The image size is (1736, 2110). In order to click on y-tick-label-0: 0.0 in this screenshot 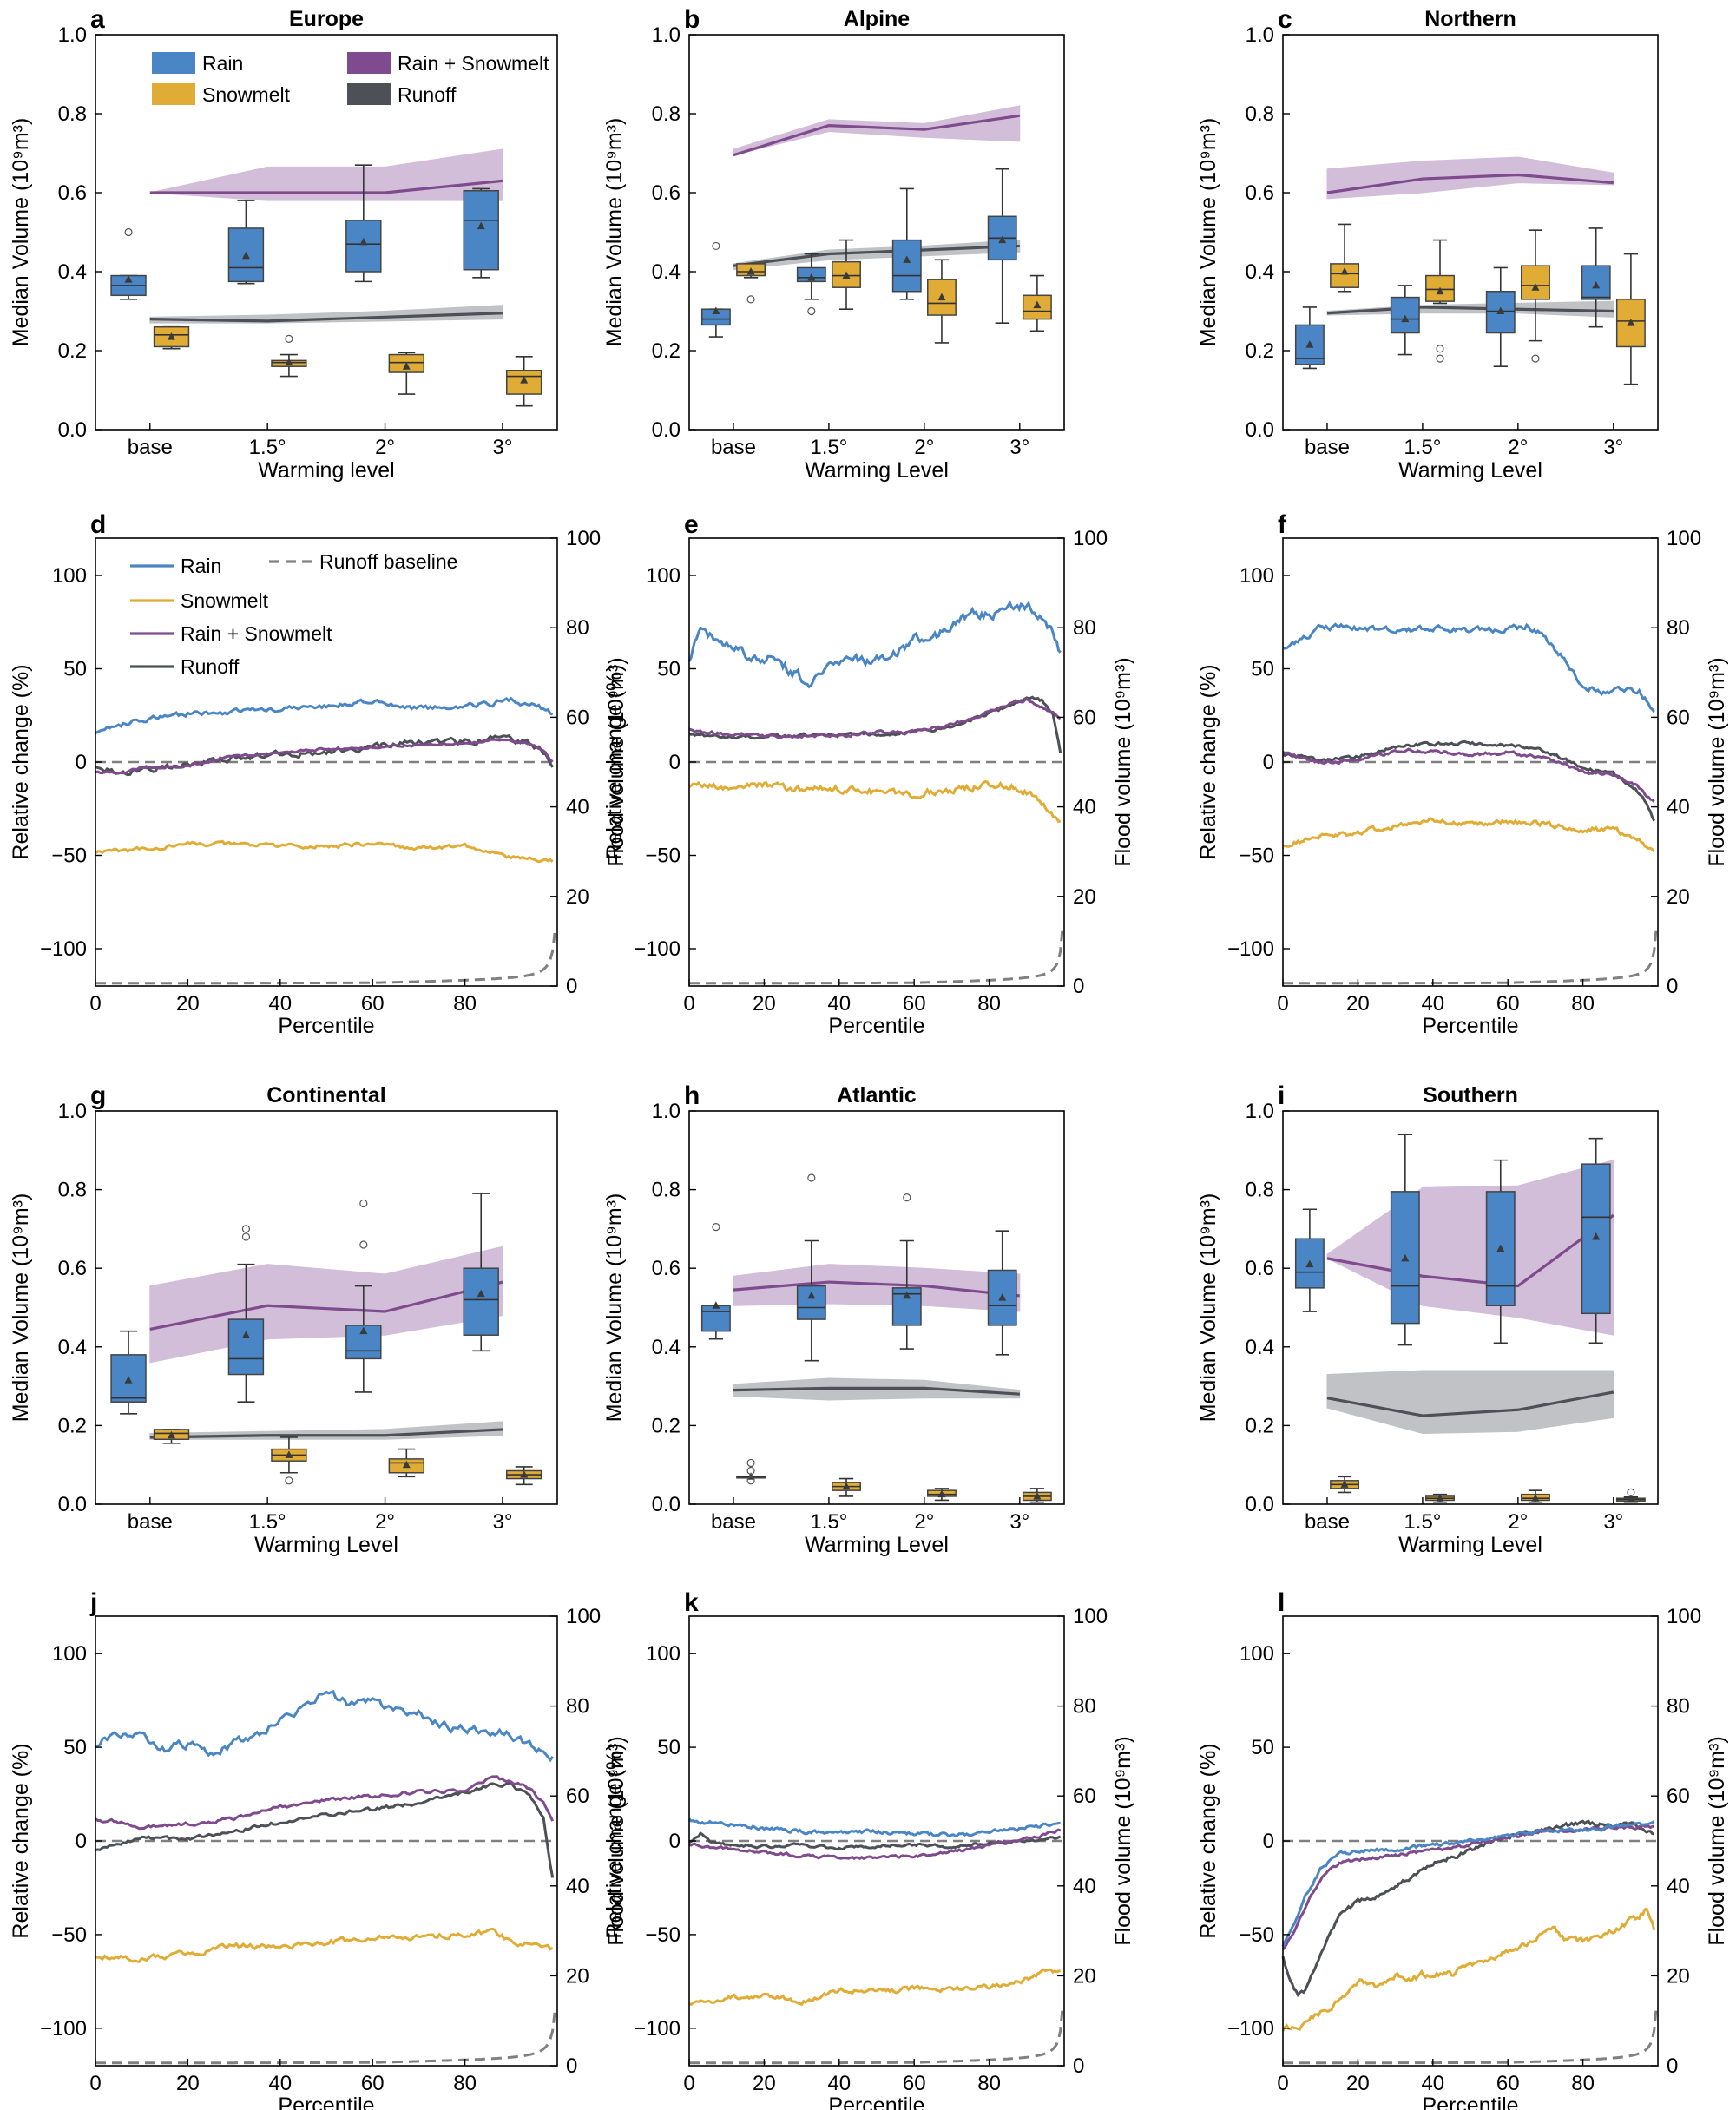, I will do `click(666, 1504)`.